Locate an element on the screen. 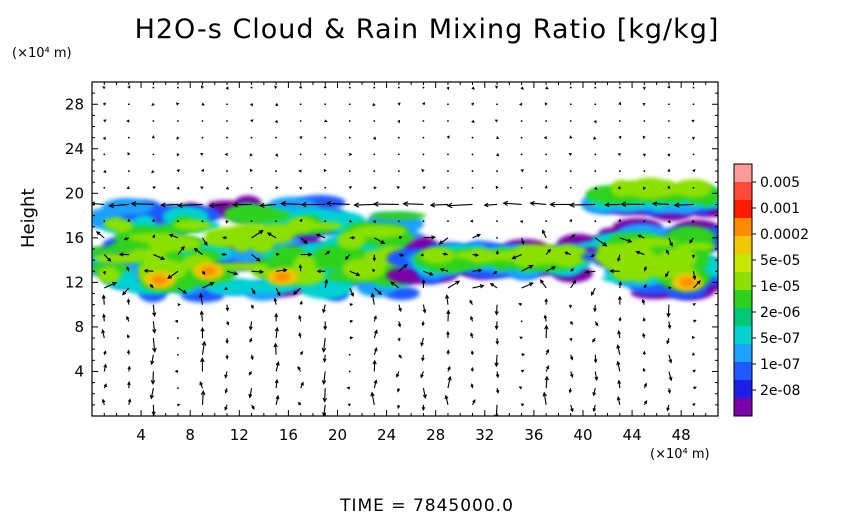 Image resolution: width=854 pixels, height=519 pixels. cloud-core is located at coordinates (159, 280).